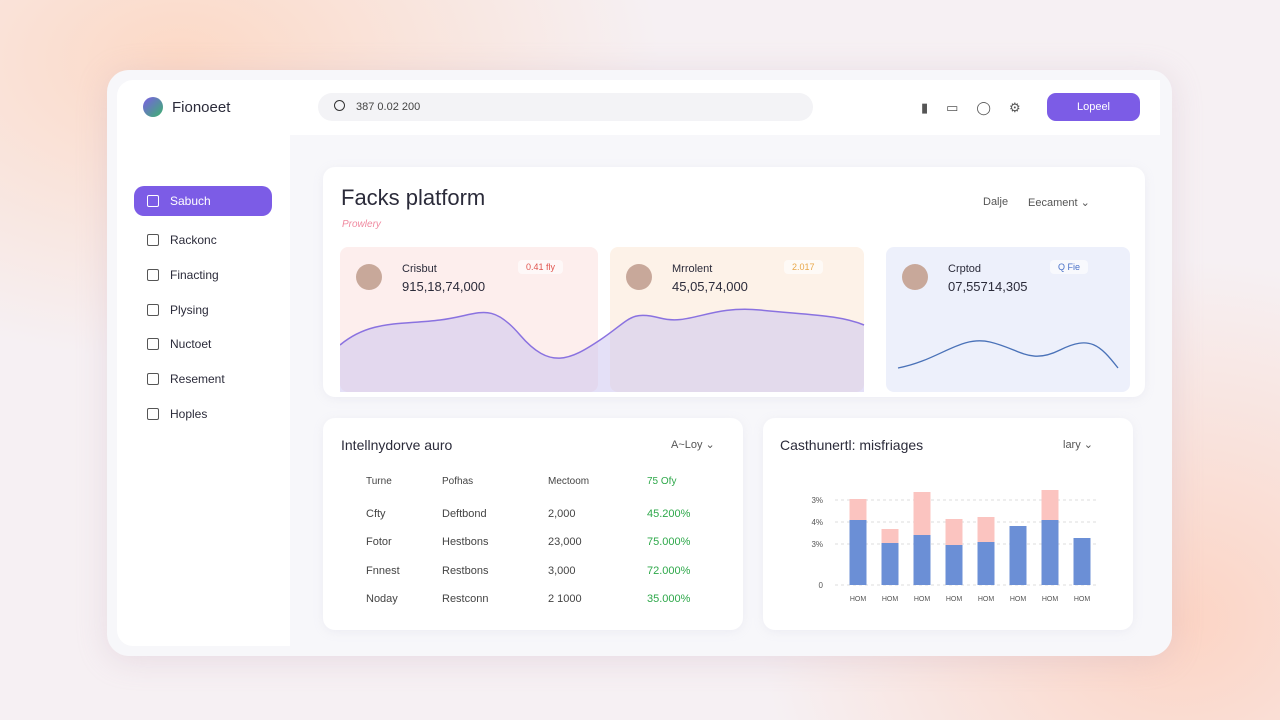 The height and width of the screenshot is (720, 1280). I want to click on filter-text: Eecament, so click(1053, 203).